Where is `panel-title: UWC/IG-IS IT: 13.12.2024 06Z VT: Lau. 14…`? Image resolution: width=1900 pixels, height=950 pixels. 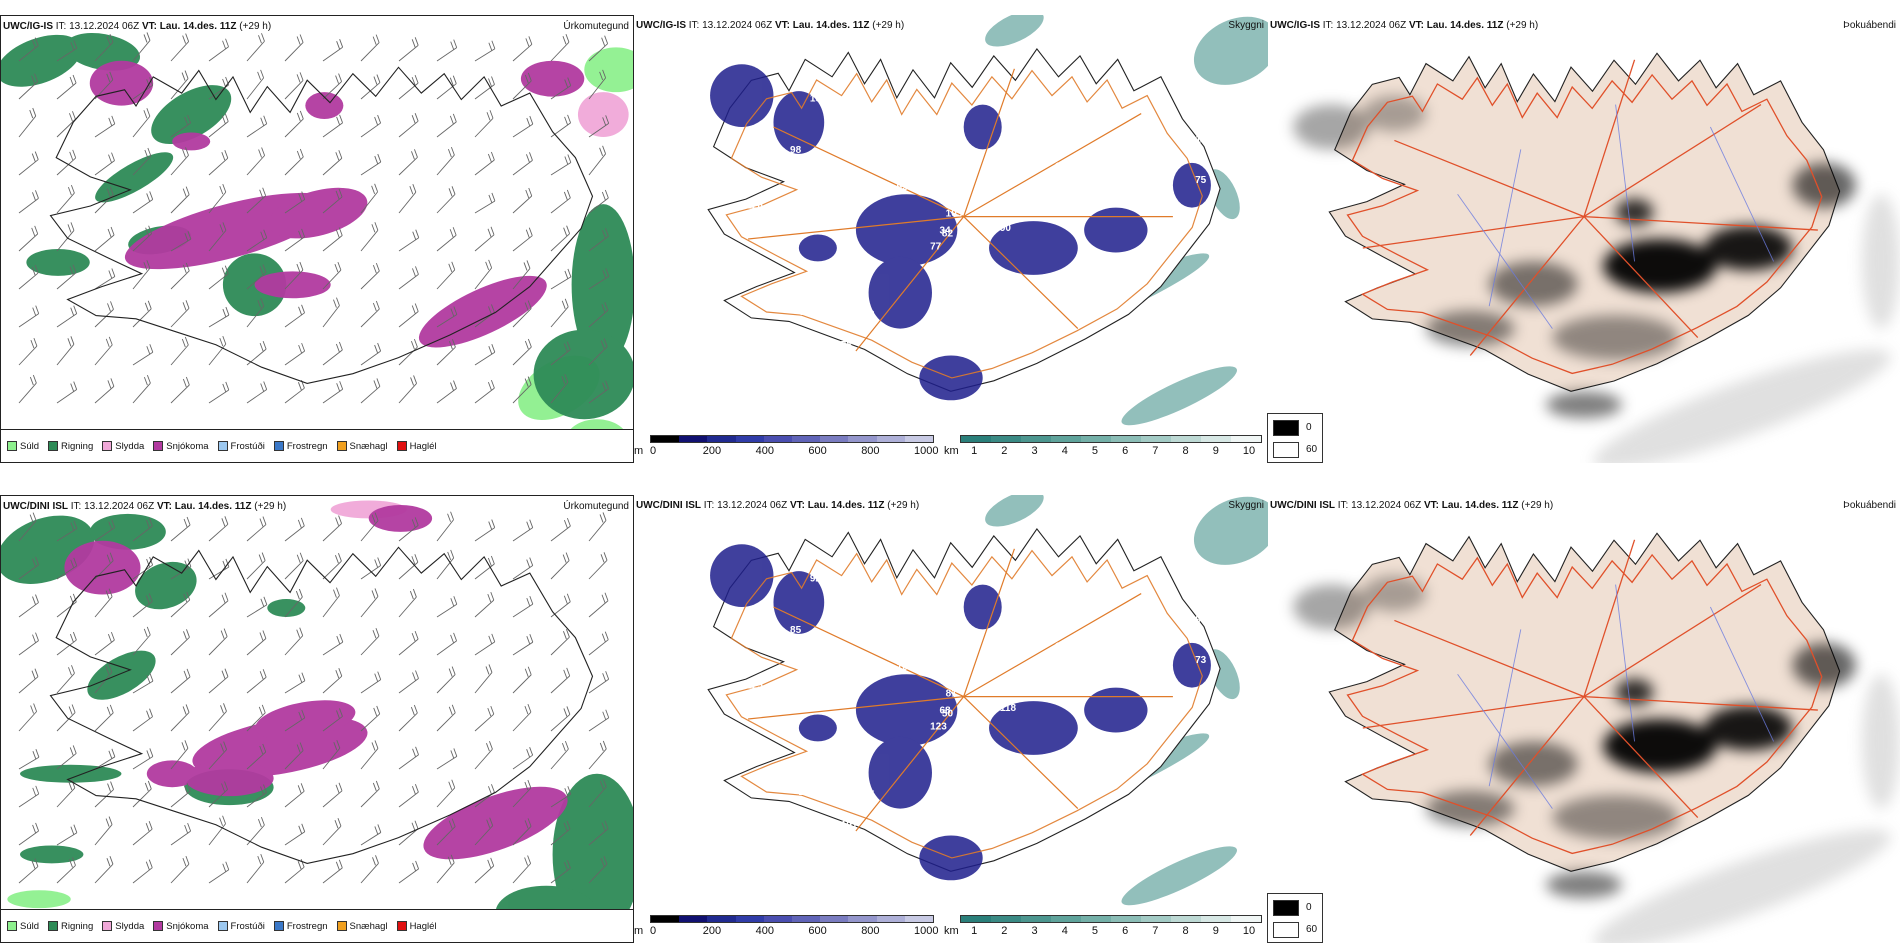 panel-title: UWC/IG-IS IT: 13.12.2024 06Z VT: Lau. 14… is located at coordinates (1404, 25).